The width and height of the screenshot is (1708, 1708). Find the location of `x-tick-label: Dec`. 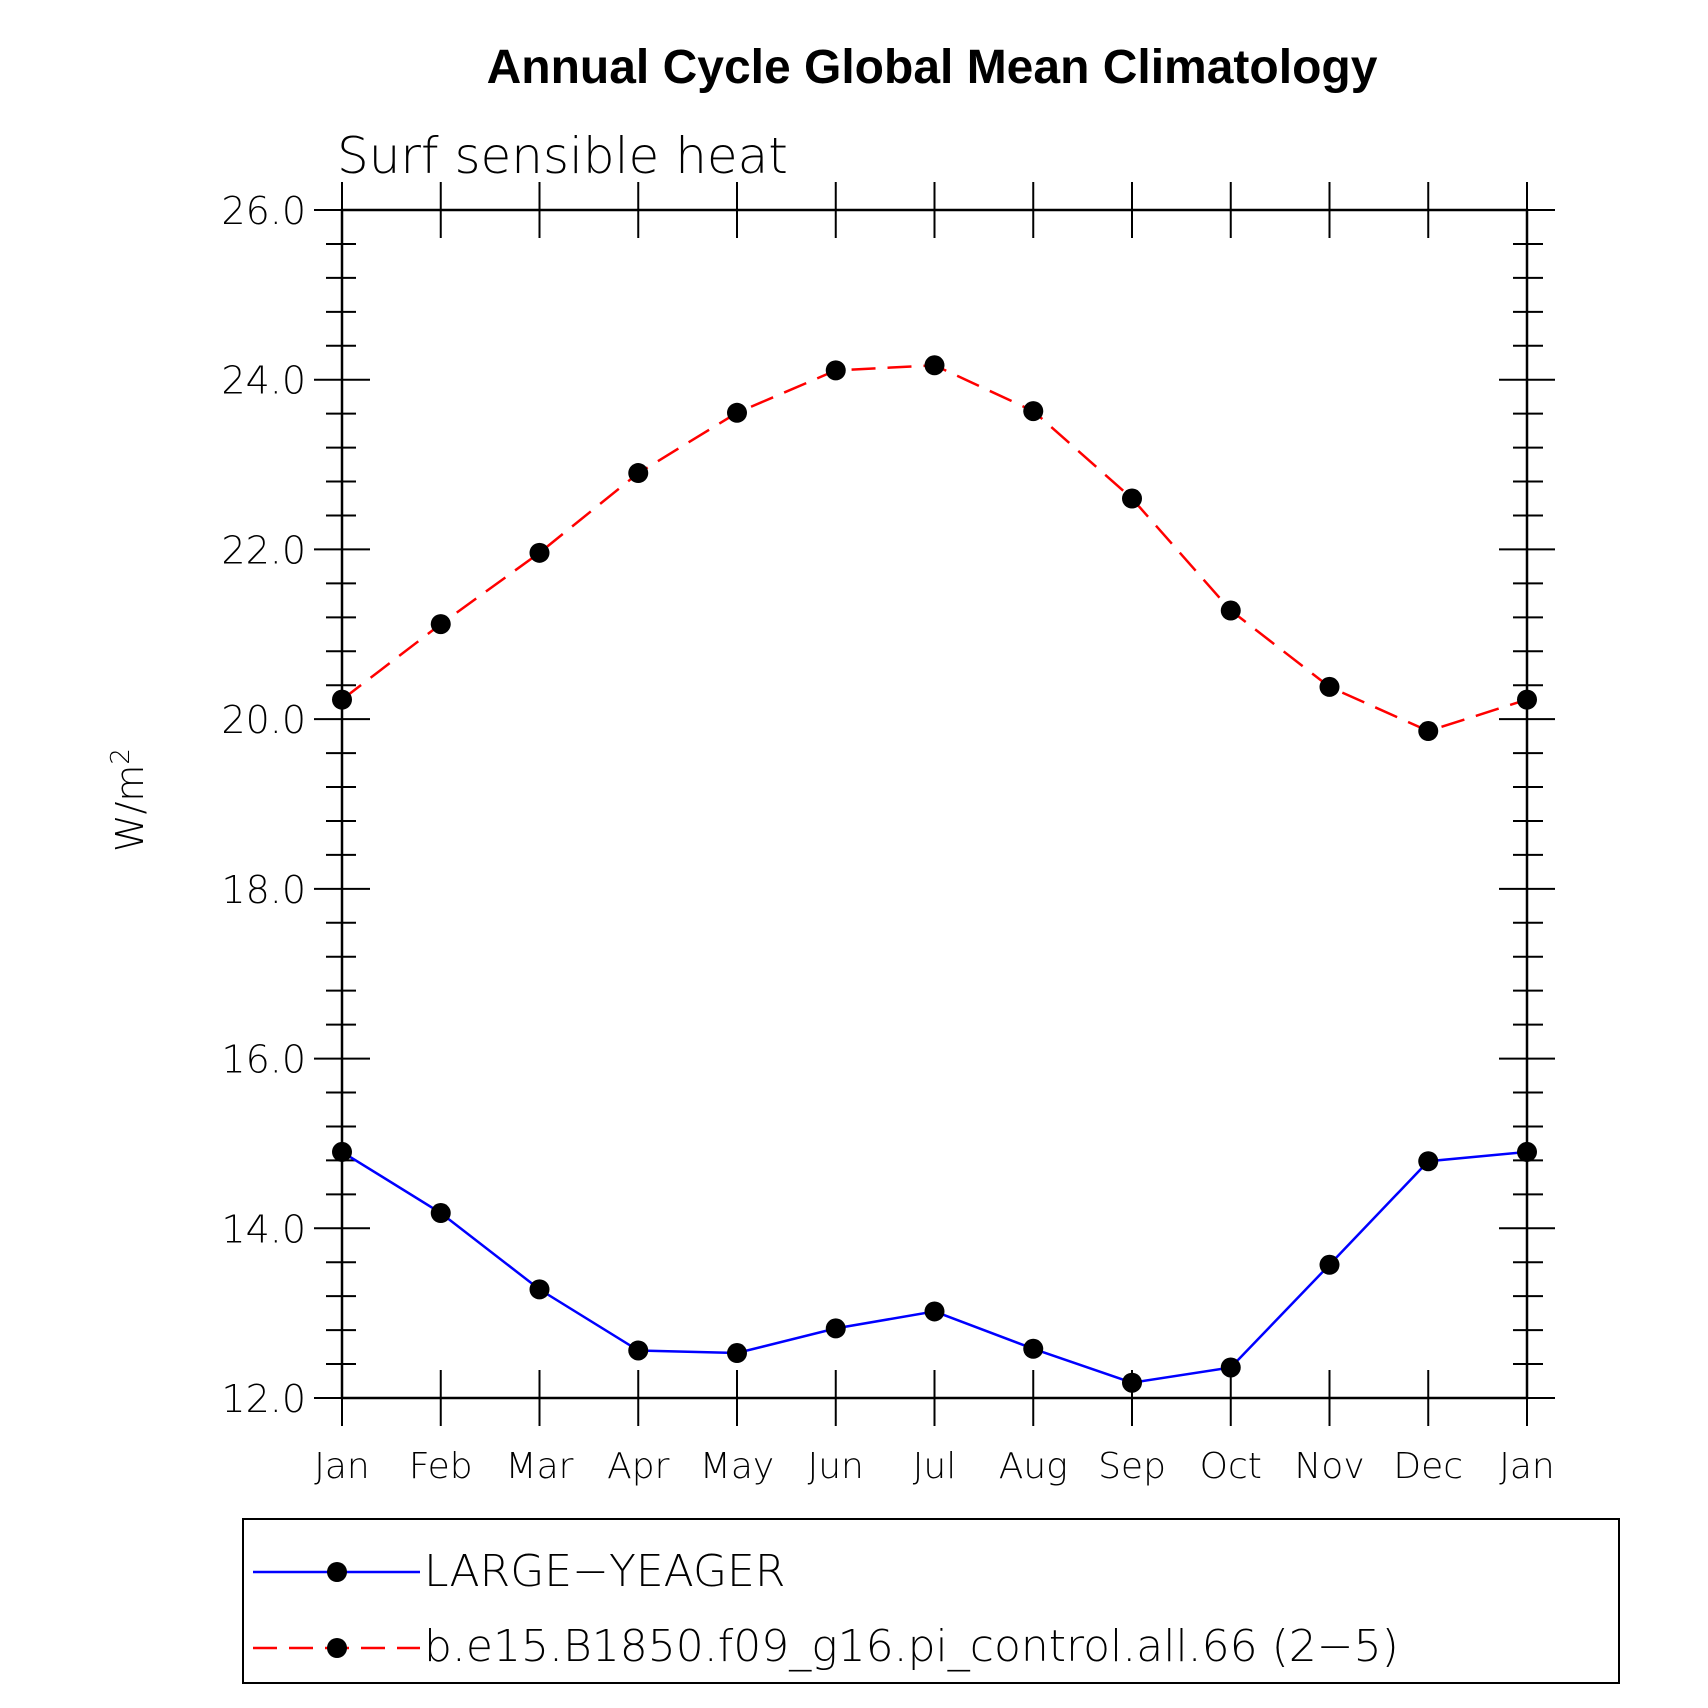

x-tick-label: Dec is located at coordinates (1428, 1466).